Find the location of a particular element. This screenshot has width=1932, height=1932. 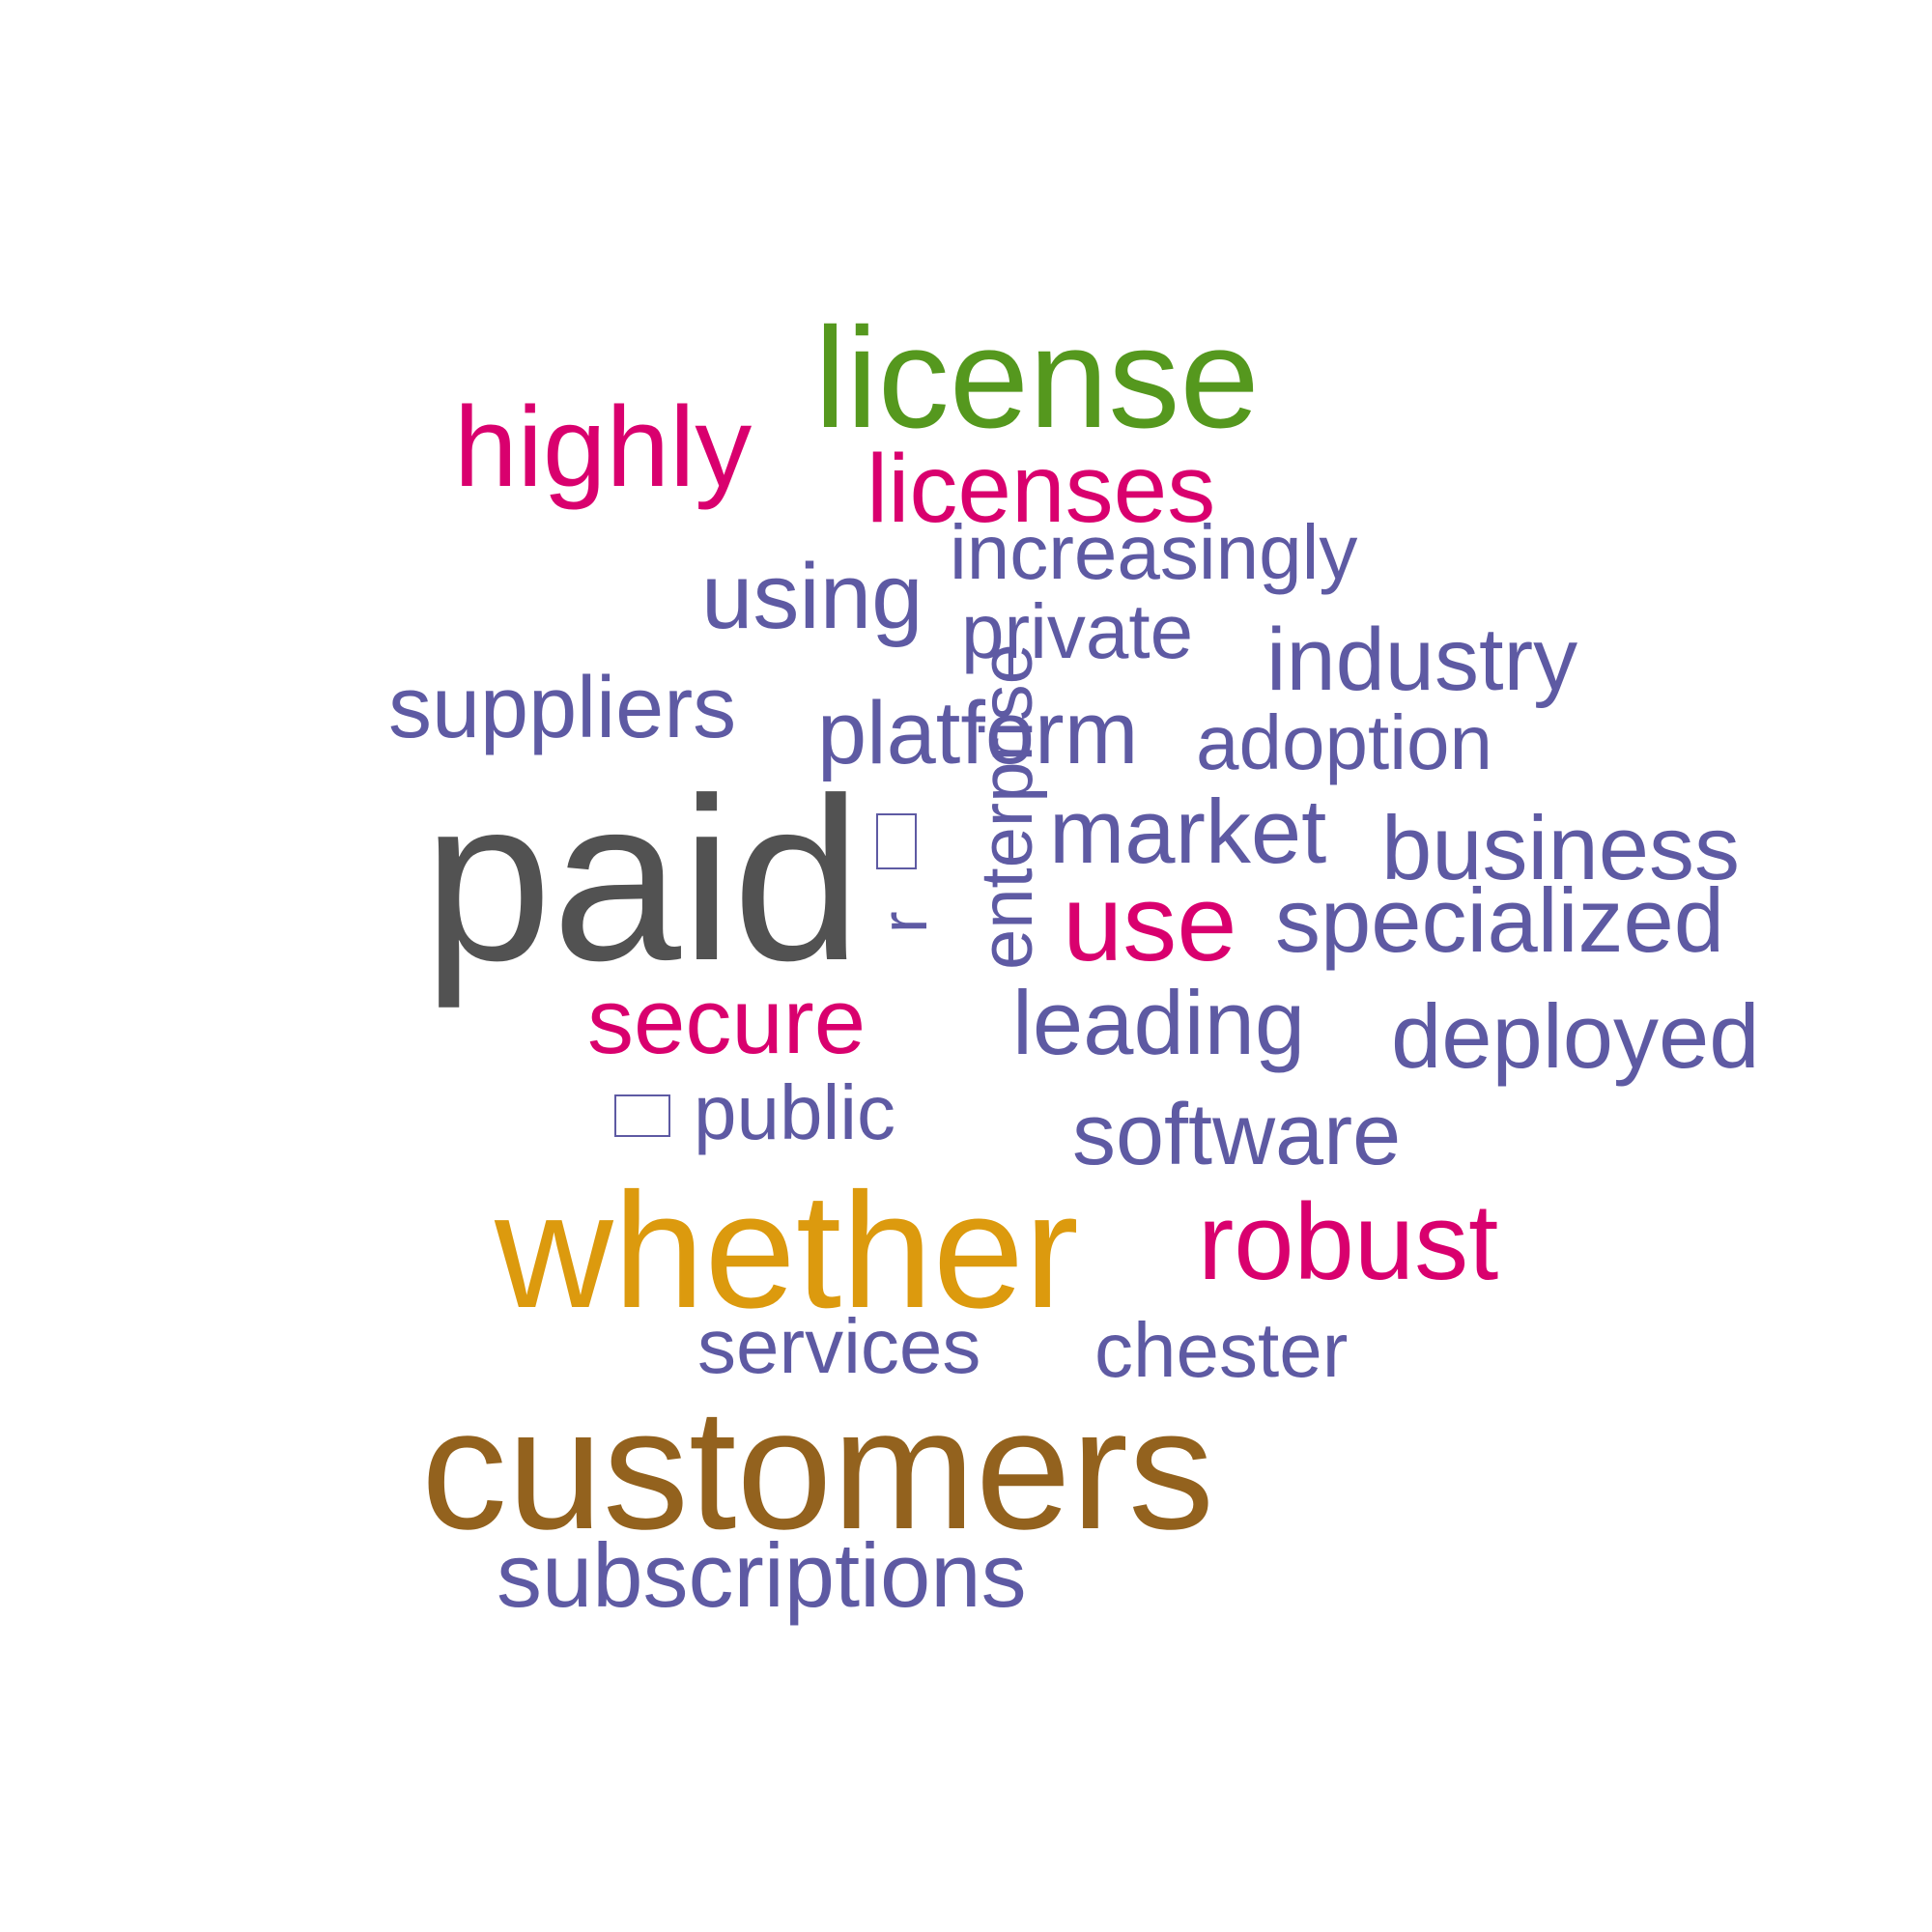

word-deployed: deployed is located at coordinates (1575, 1036).